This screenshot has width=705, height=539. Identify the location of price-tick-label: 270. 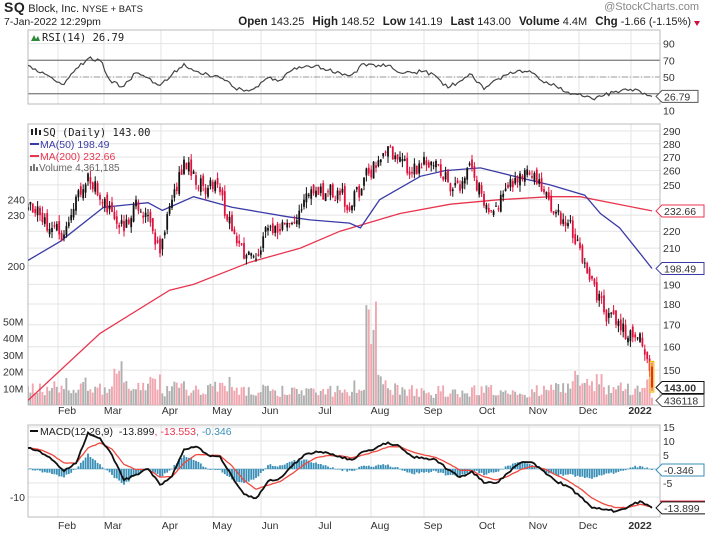
(672, 158).